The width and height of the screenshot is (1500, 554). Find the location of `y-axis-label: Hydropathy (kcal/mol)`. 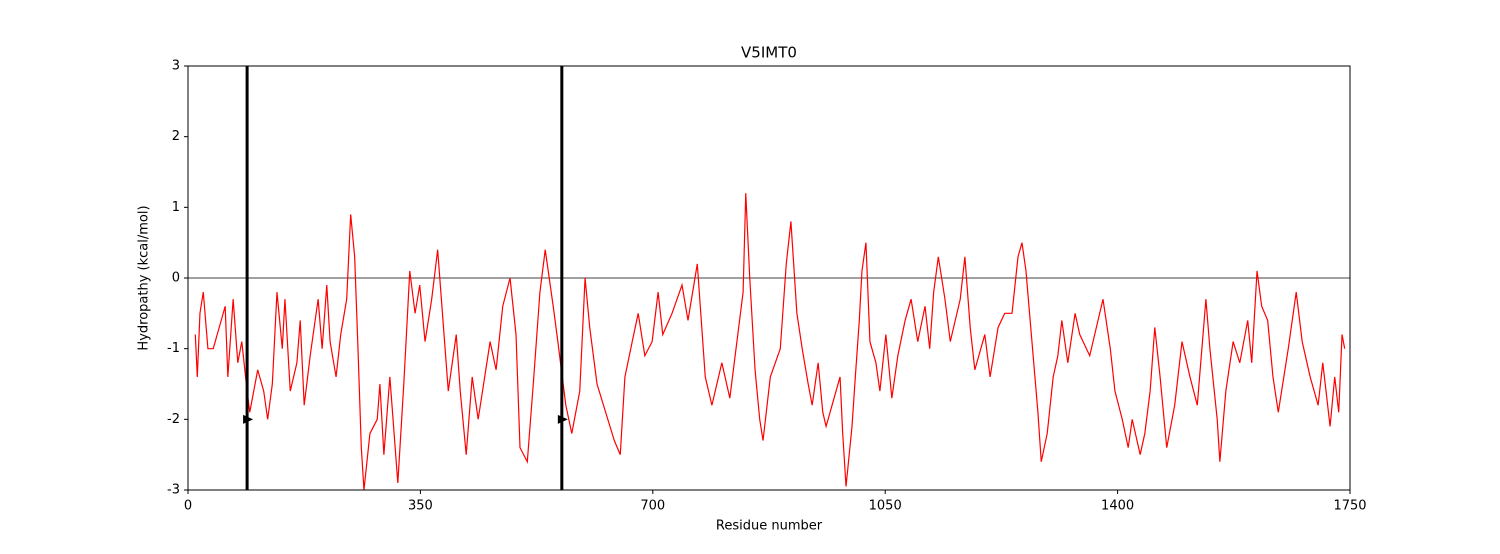

y-axis-label: Hydropathy (kcal/mol) is located at coordinates (144, 277).